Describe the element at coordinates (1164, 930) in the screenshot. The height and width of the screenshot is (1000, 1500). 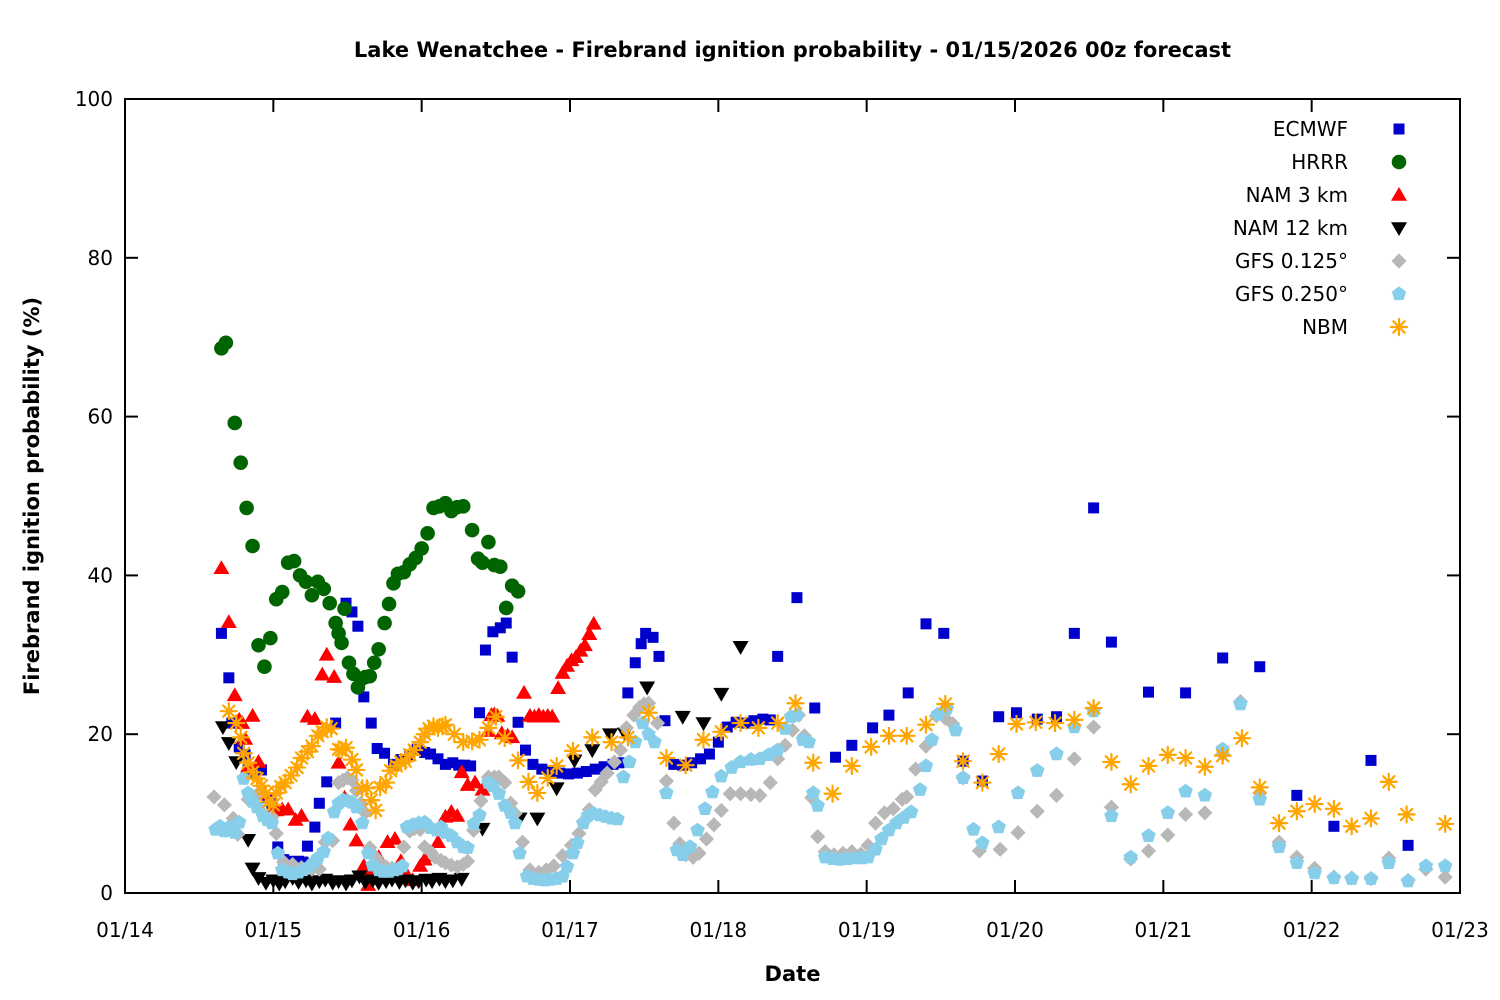
I see `x-tick-label: 01/21` at that location.